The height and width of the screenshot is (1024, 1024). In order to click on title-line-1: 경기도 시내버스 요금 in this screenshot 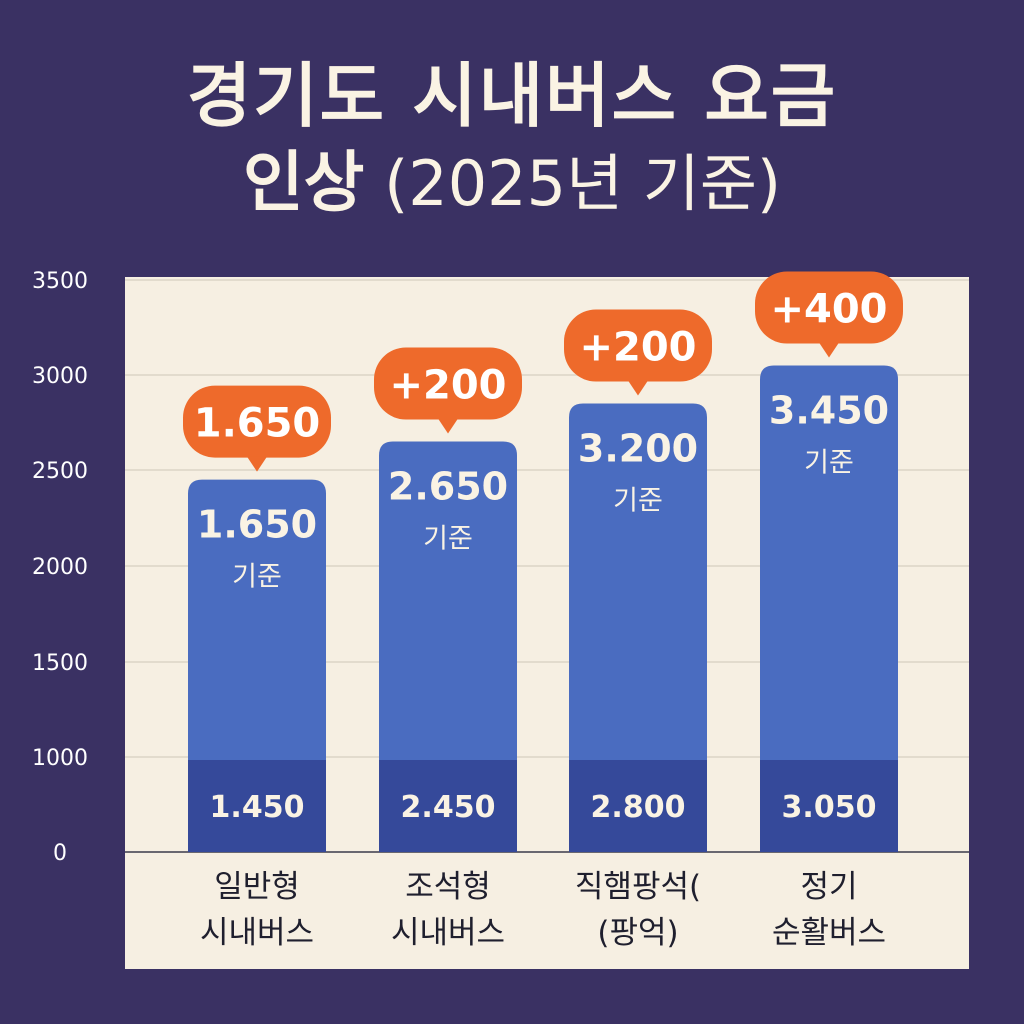, I will do `click(512, 96)`.